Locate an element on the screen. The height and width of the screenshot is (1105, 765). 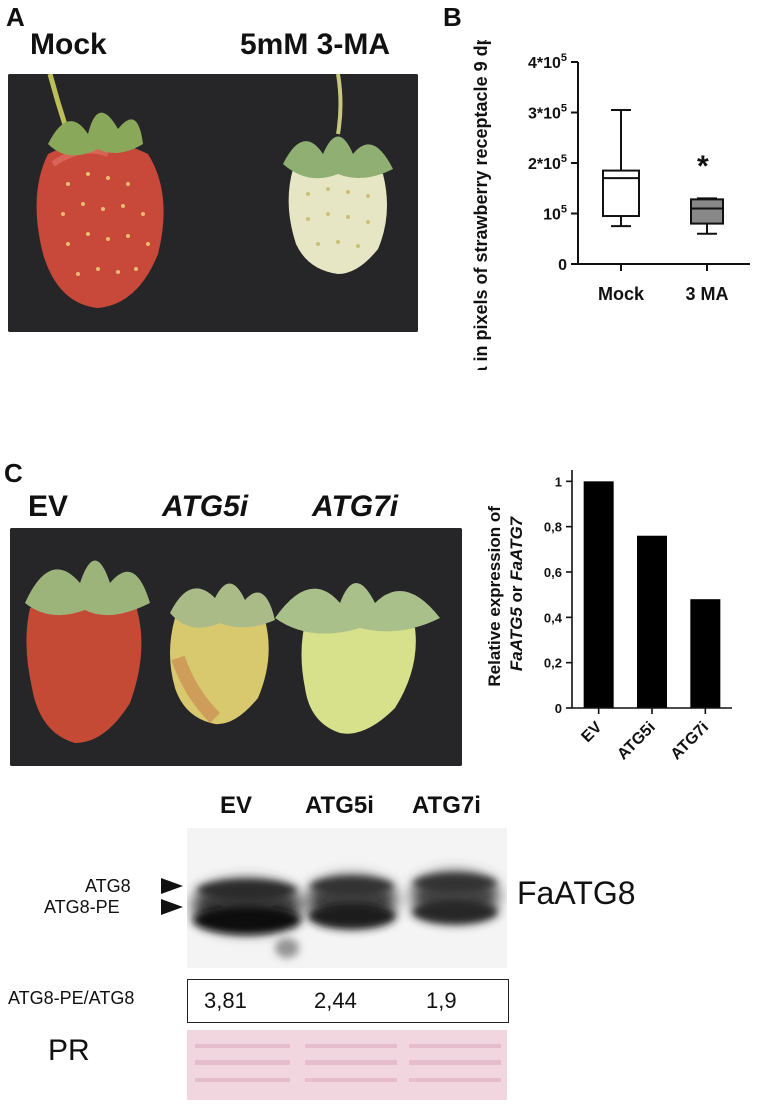
ratio-label: ATG8-PE/ATG8 is located at coordinates (71, 998).